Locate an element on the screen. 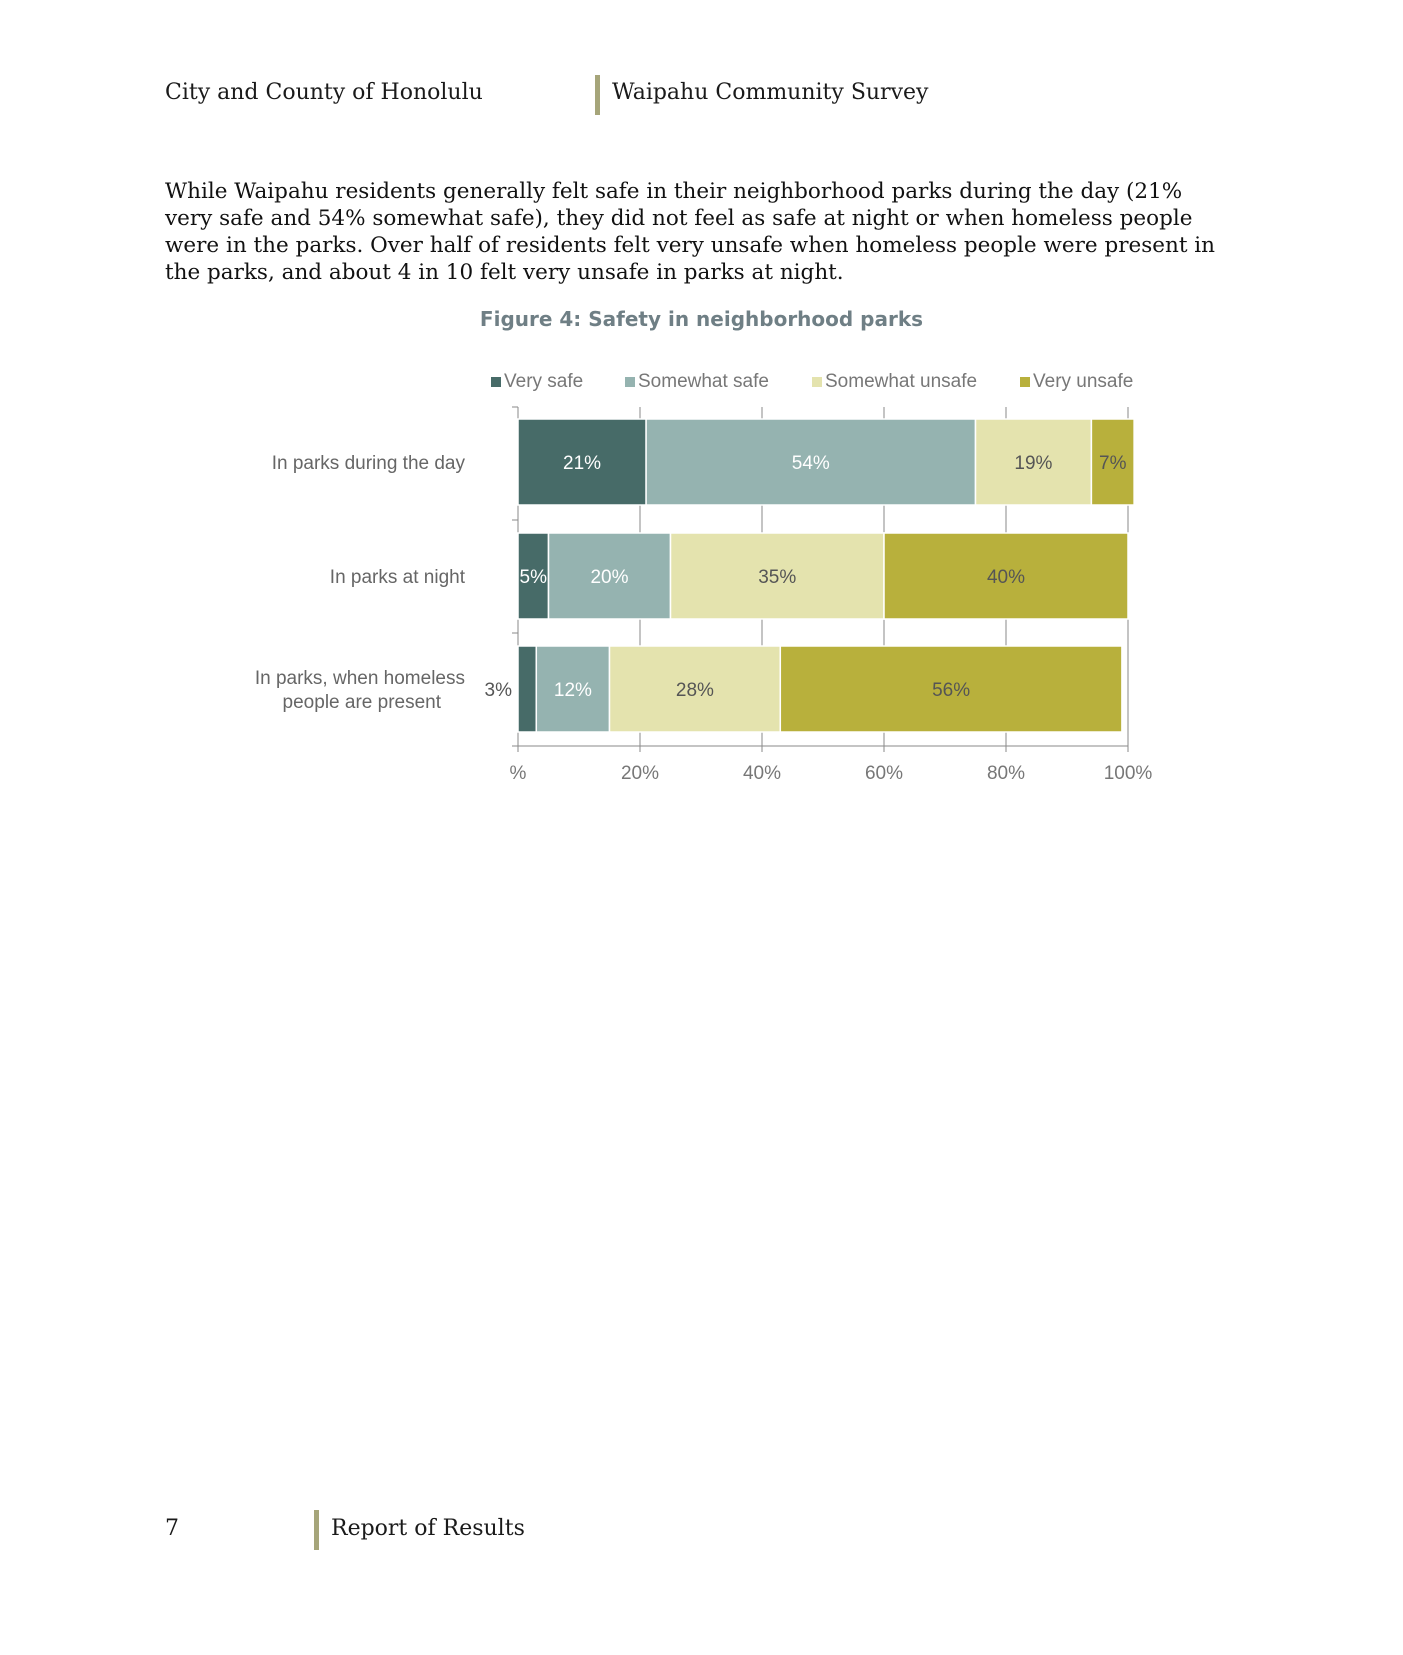 The image size is (1403, 1655). x-tick-label: 100% is located at coordinates (1128, 773).